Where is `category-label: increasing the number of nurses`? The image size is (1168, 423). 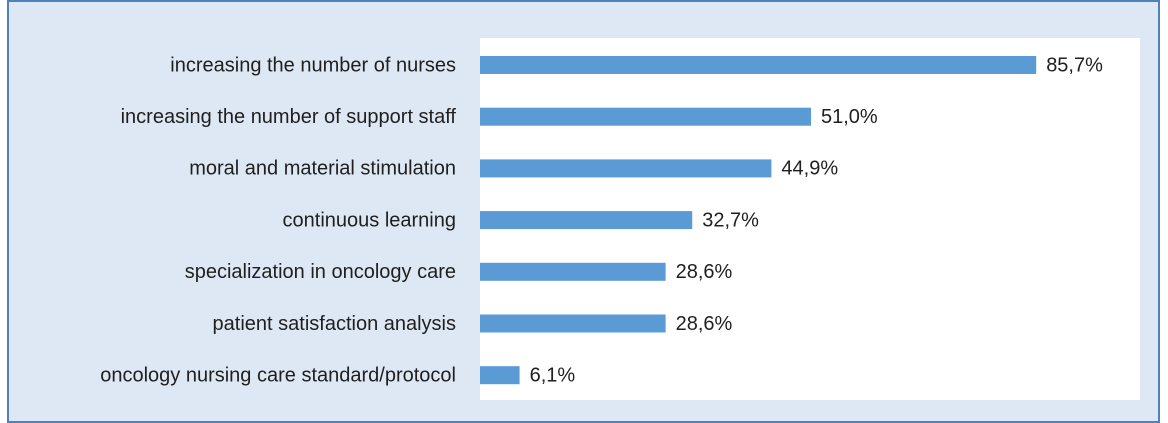 category-label: increasing the number of nurses is located at coordinates (313, 65).